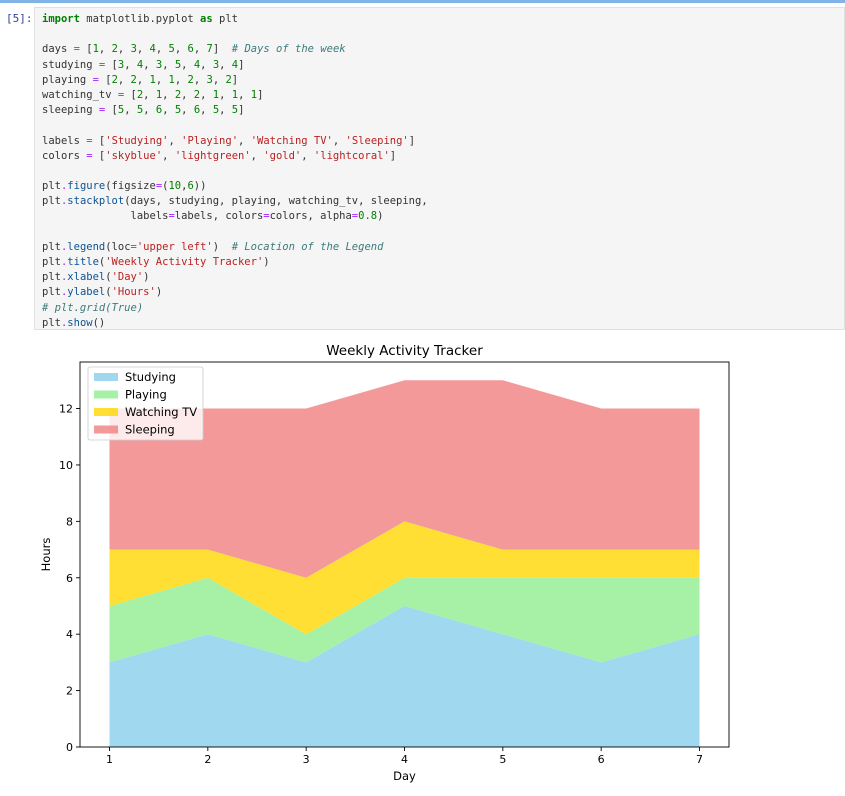 The width and height of the screenshot is (845, 796). What do you see at coordinates (93, 307) in the screenshot?
I see `code-token: # plt.grid(True)` at bounding box center [93, 307].